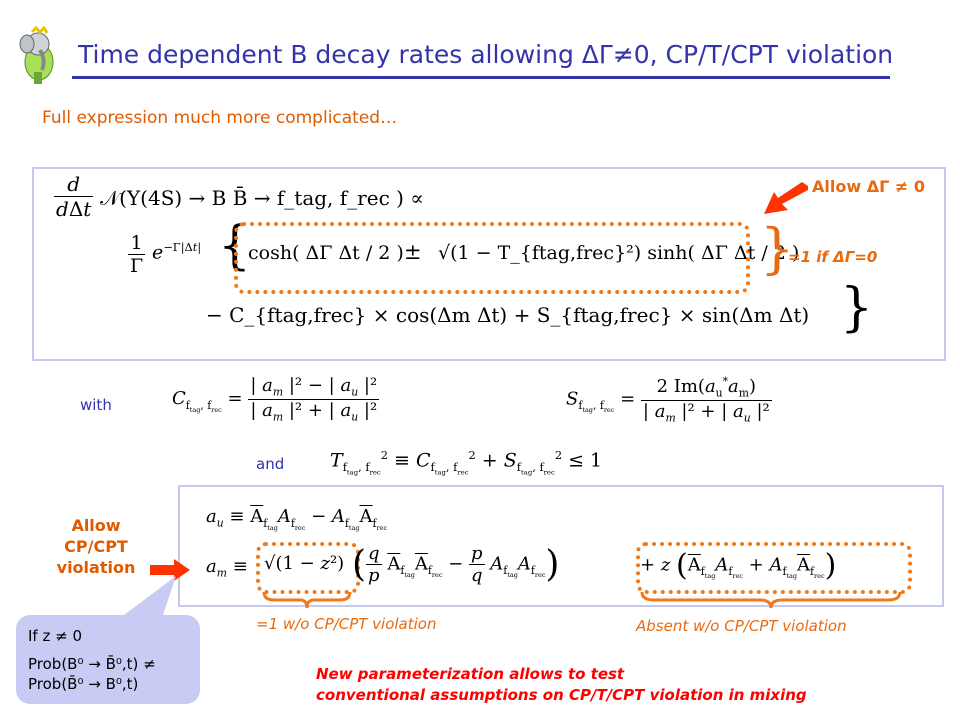 Image resolution: width=960 pixels, height=720 pixels. I want to click on eq-closing-brace: }, so click(857, 308).